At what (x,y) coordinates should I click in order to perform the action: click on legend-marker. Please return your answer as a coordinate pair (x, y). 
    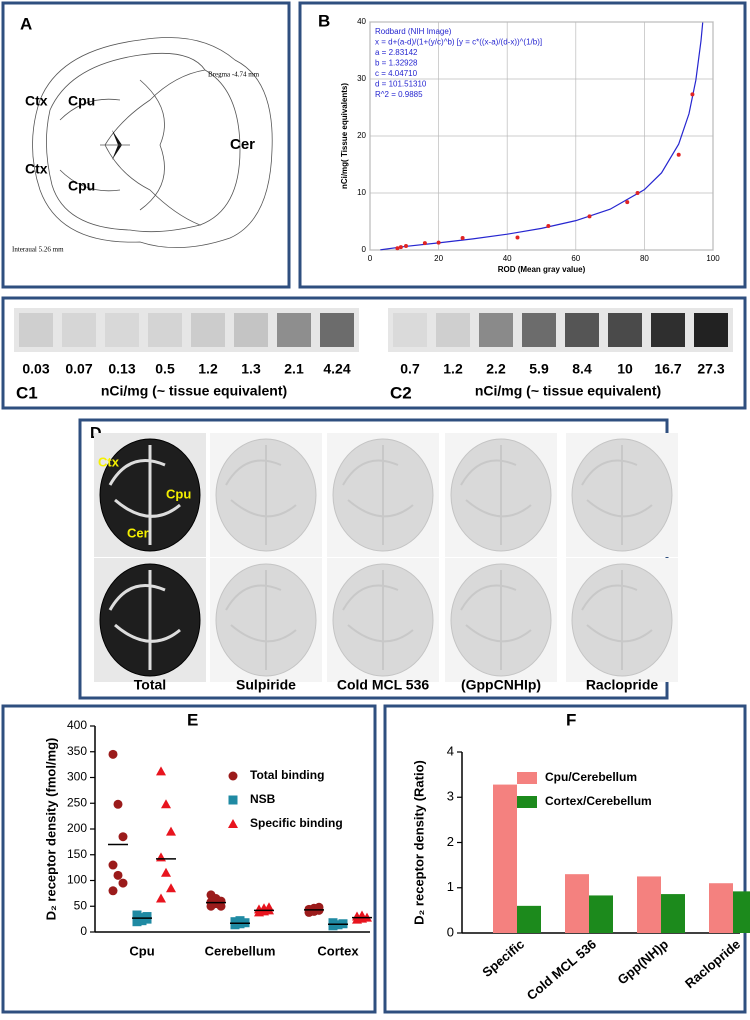
    Looking at the image, I should click on (233, 776).